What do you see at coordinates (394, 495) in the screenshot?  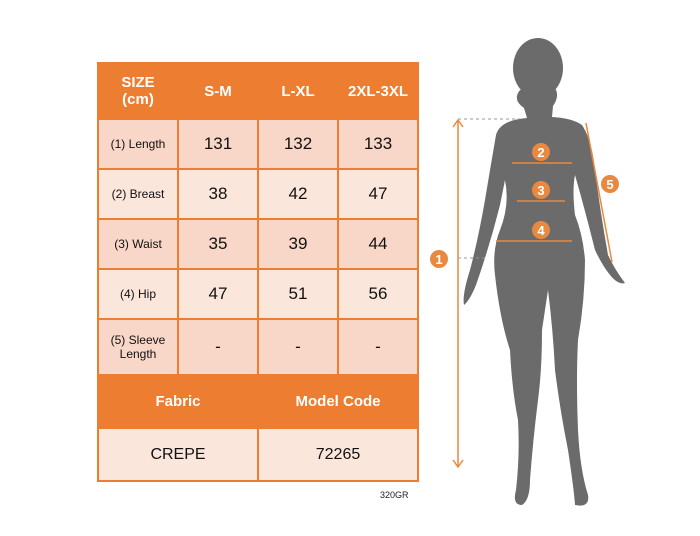 I see `product-code: 320GR` at bounding box center [394, 495].